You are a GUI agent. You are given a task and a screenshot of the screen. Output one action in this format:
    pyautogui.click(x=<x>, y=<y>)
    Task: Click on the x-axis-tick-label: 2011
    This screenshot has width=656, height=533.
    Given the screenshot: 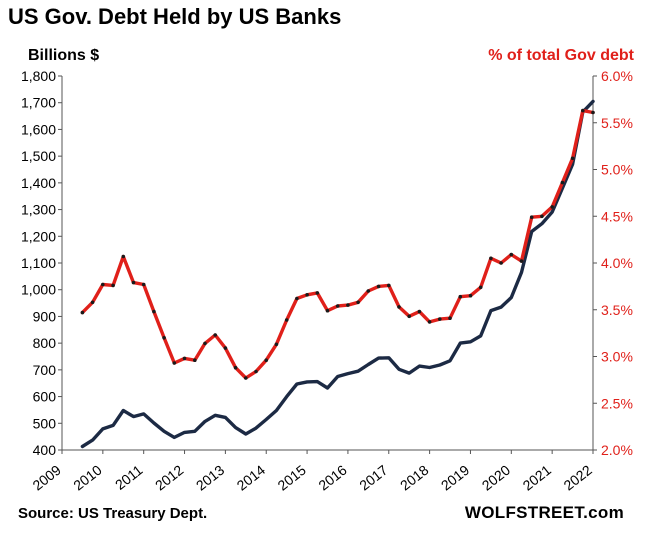 What is the action you would take?
    pyautogui.click(x=129, y=477)
    